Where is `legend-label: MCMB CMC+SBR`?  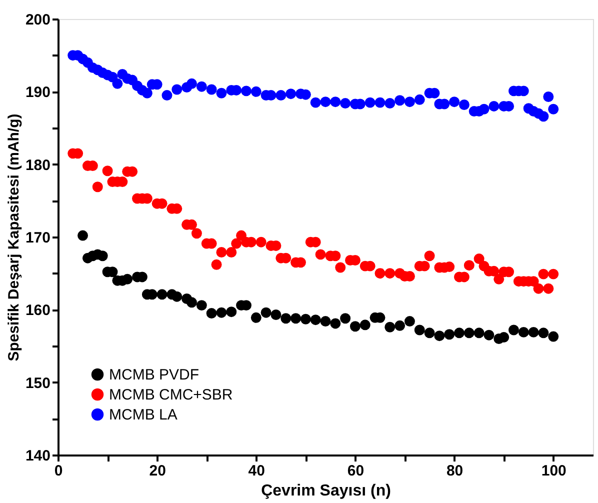 legend-label: MCMB CMC+SBR is located at coordinates (171, 395).